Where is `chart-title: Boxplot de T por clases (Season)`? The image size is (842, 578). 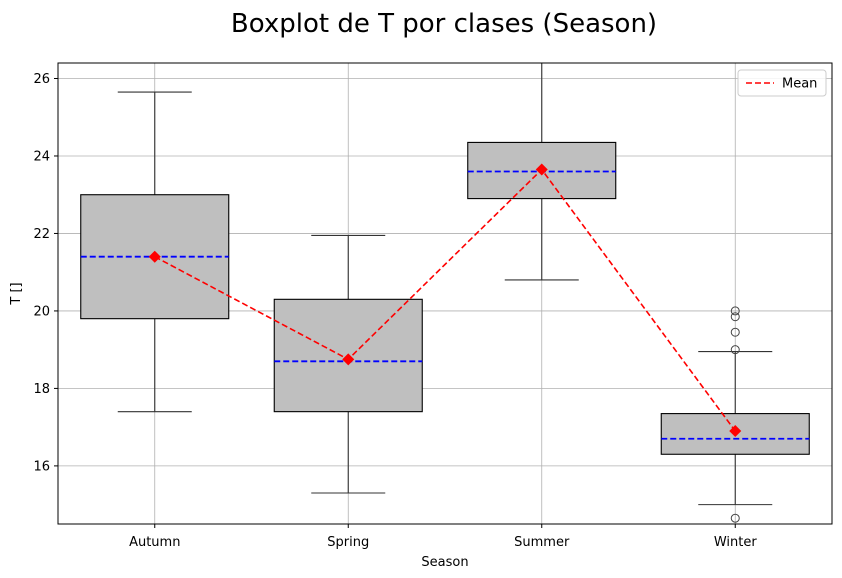
chart-title: Boxplot de T por clases (Season) is located at coordinates (444, 24).